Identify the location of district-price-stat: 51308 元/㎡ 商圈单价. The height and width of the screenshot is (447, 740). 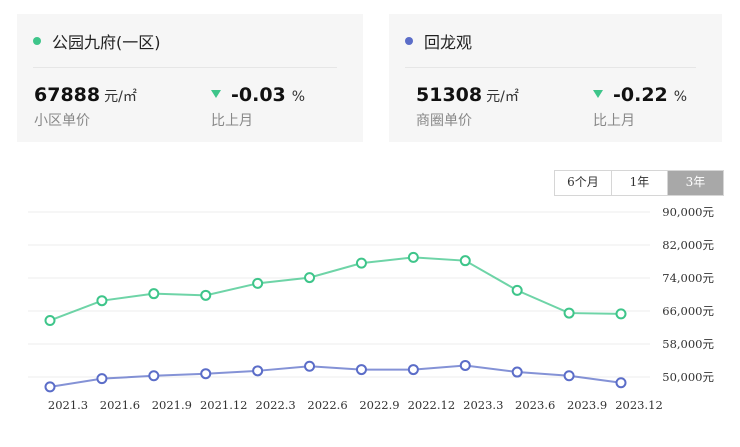
(467, 107).